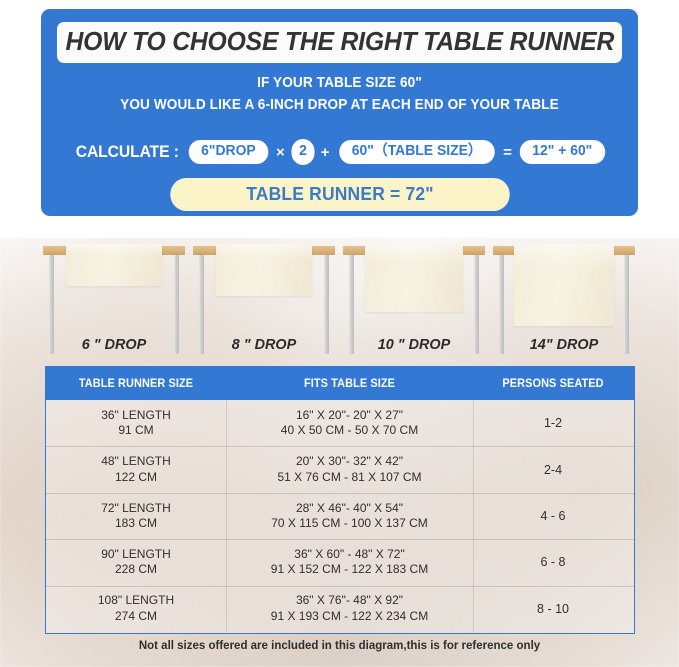 This screenshot has width=679, height=667. Describe the element at coordinates (349, 569) in the screenshot. I see `fits-cm: 91 X 152 CM - 122 X 183 CM` at that location.